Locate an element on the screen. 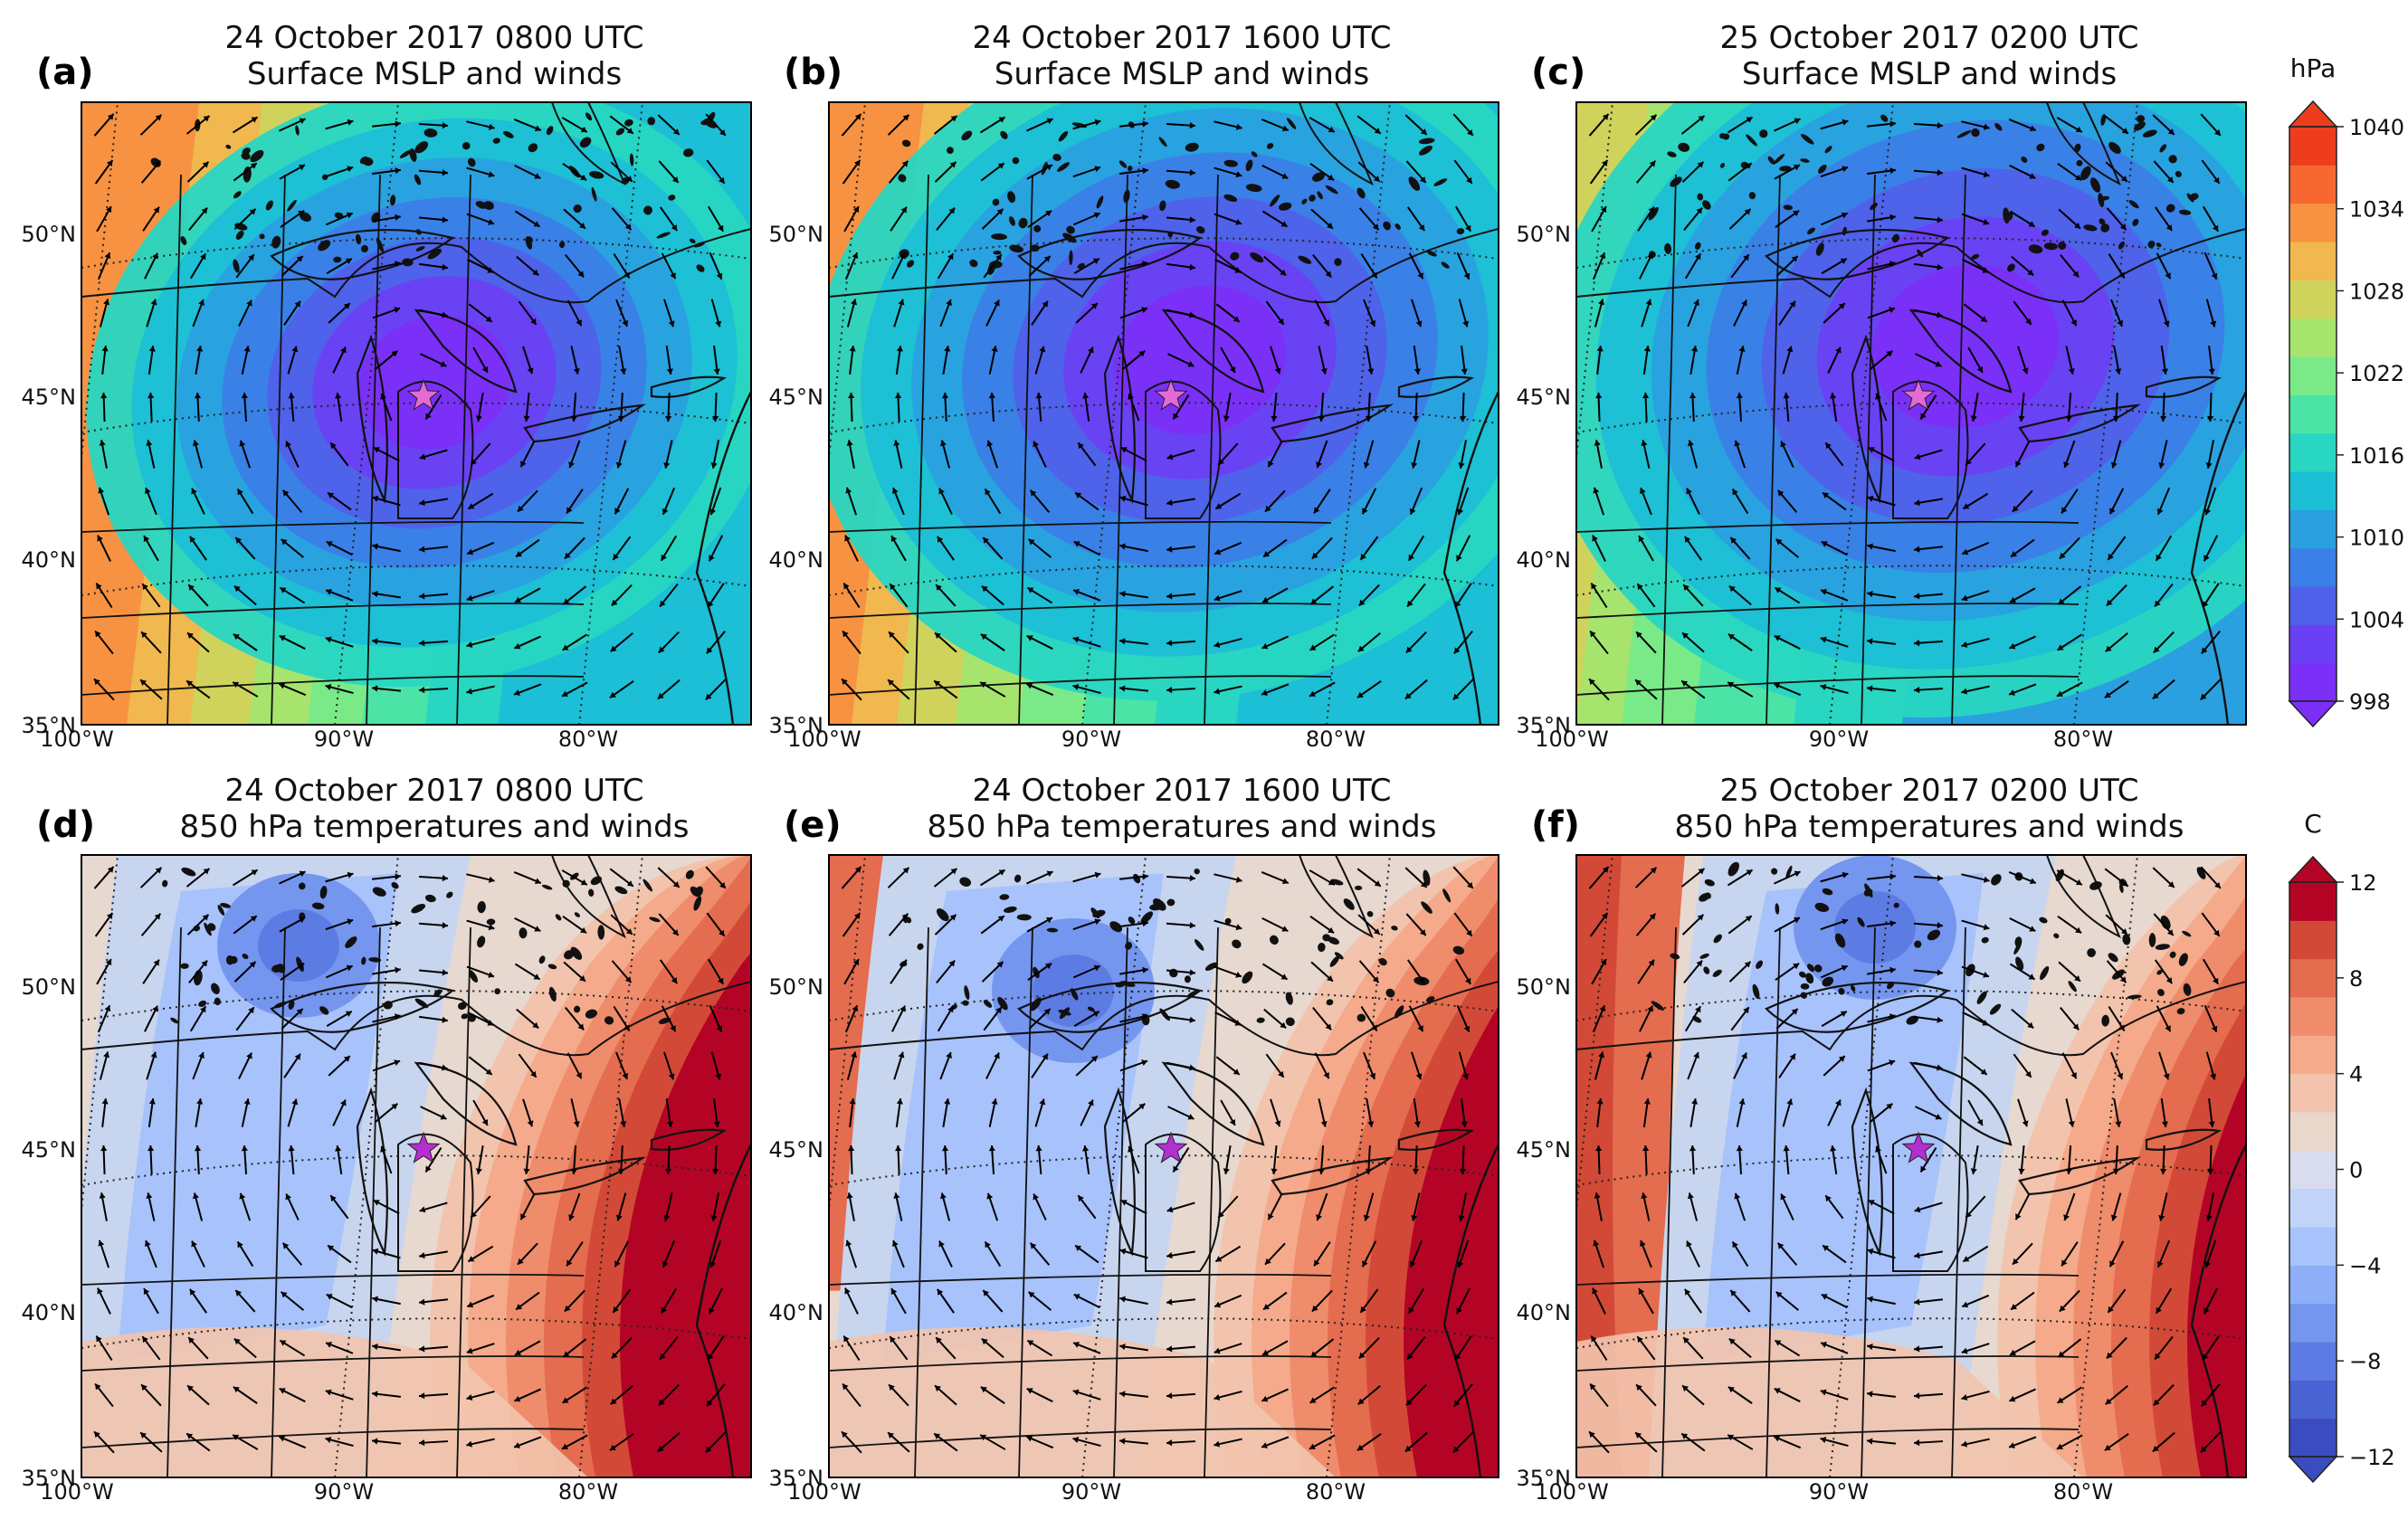 The height and width of the screenshot is (1529, 2408). state-border is located at coordinates (333, 526).